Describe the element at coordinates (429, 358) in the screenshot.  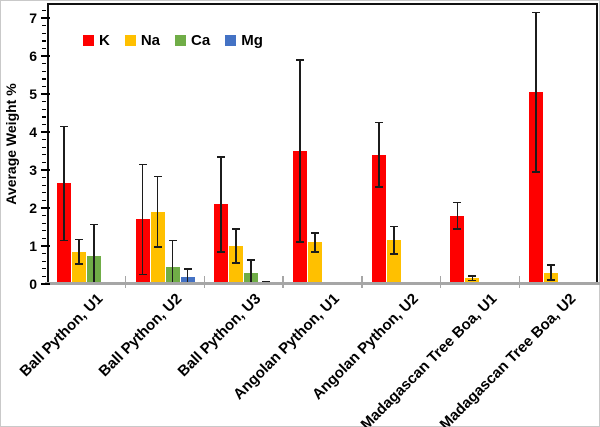
I see `x-category-label: Madagascan Tree Boa, U1` at that location.